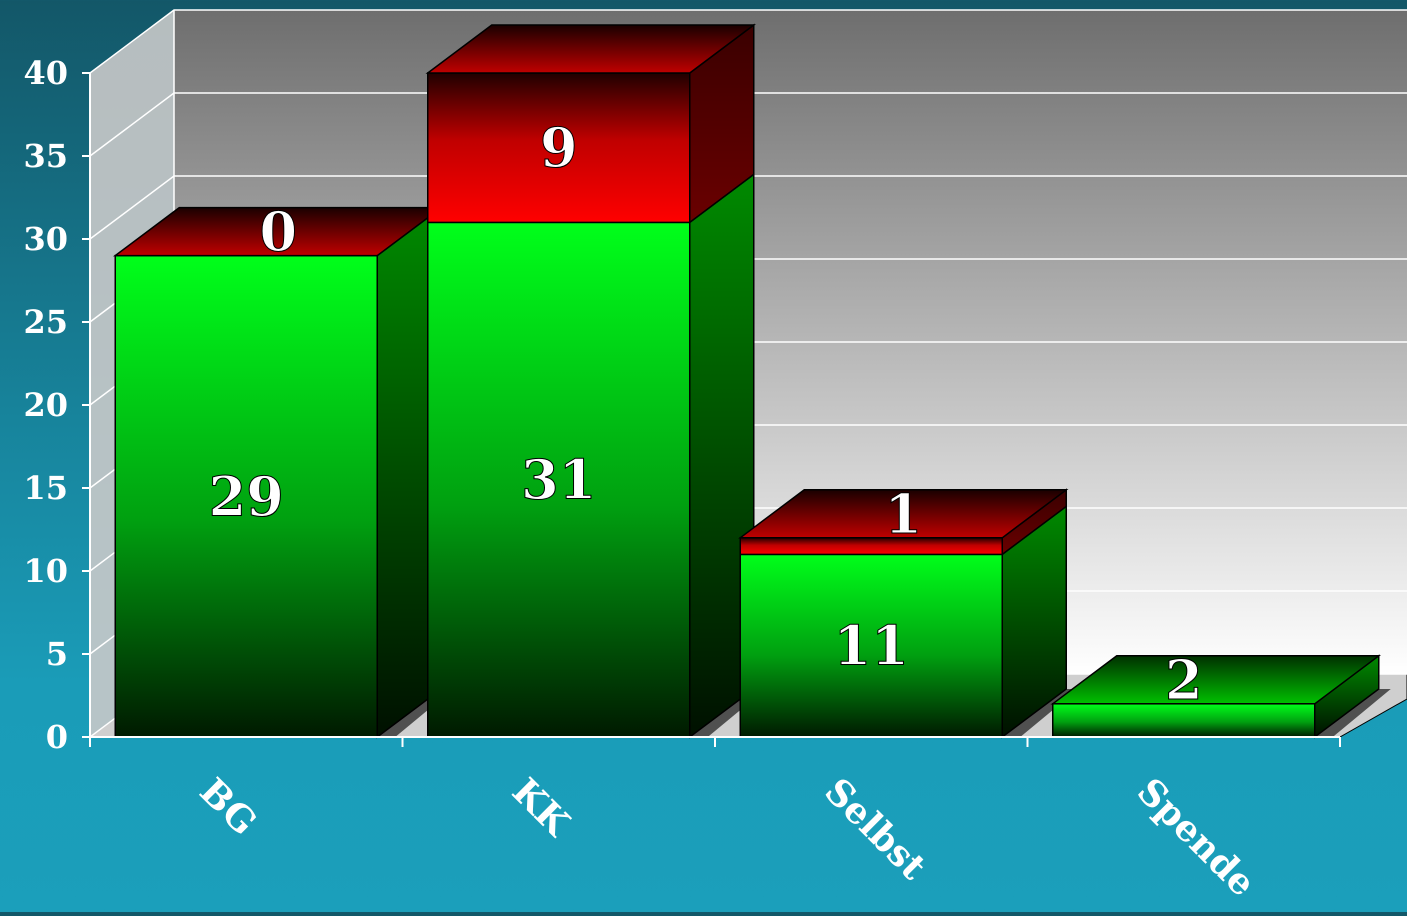 The image size is (1407, 916). I want to click on bar-group: 29 0, so click(283, 469).